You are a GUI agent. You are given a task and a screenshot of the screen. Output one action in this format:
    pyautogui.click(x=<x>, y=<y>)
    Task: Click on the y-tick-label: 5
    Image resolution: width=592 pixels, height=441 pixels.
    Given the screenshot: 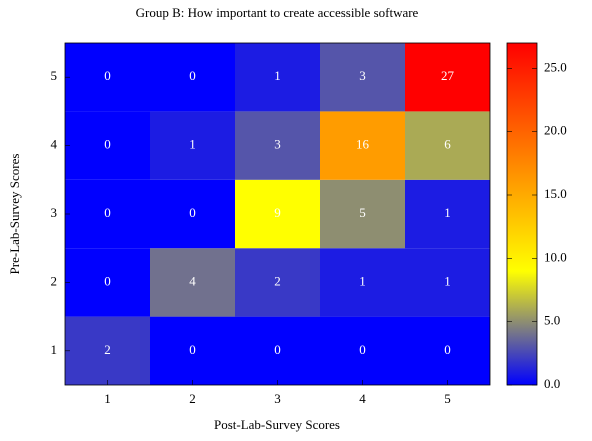 What is the action you would take?
    pyautogui.click(x=54, y=75)
    